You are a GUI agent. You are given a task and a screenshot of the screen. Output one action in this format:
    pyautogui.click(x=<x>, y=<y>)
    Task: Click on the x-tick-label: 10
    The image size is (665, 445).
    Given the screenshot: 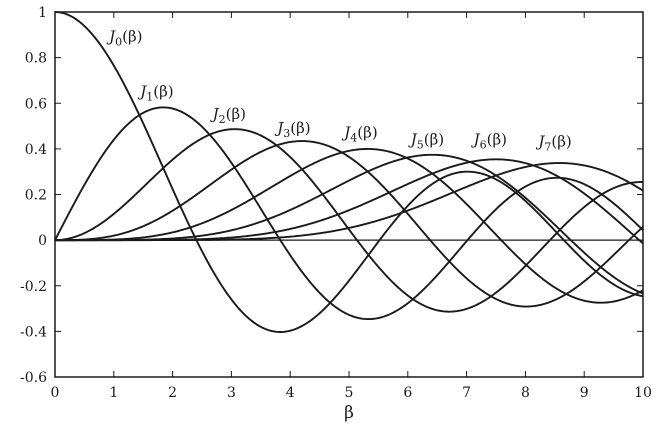 What is the action you would take?
    pyautogui.click(x=643, y=393)
    